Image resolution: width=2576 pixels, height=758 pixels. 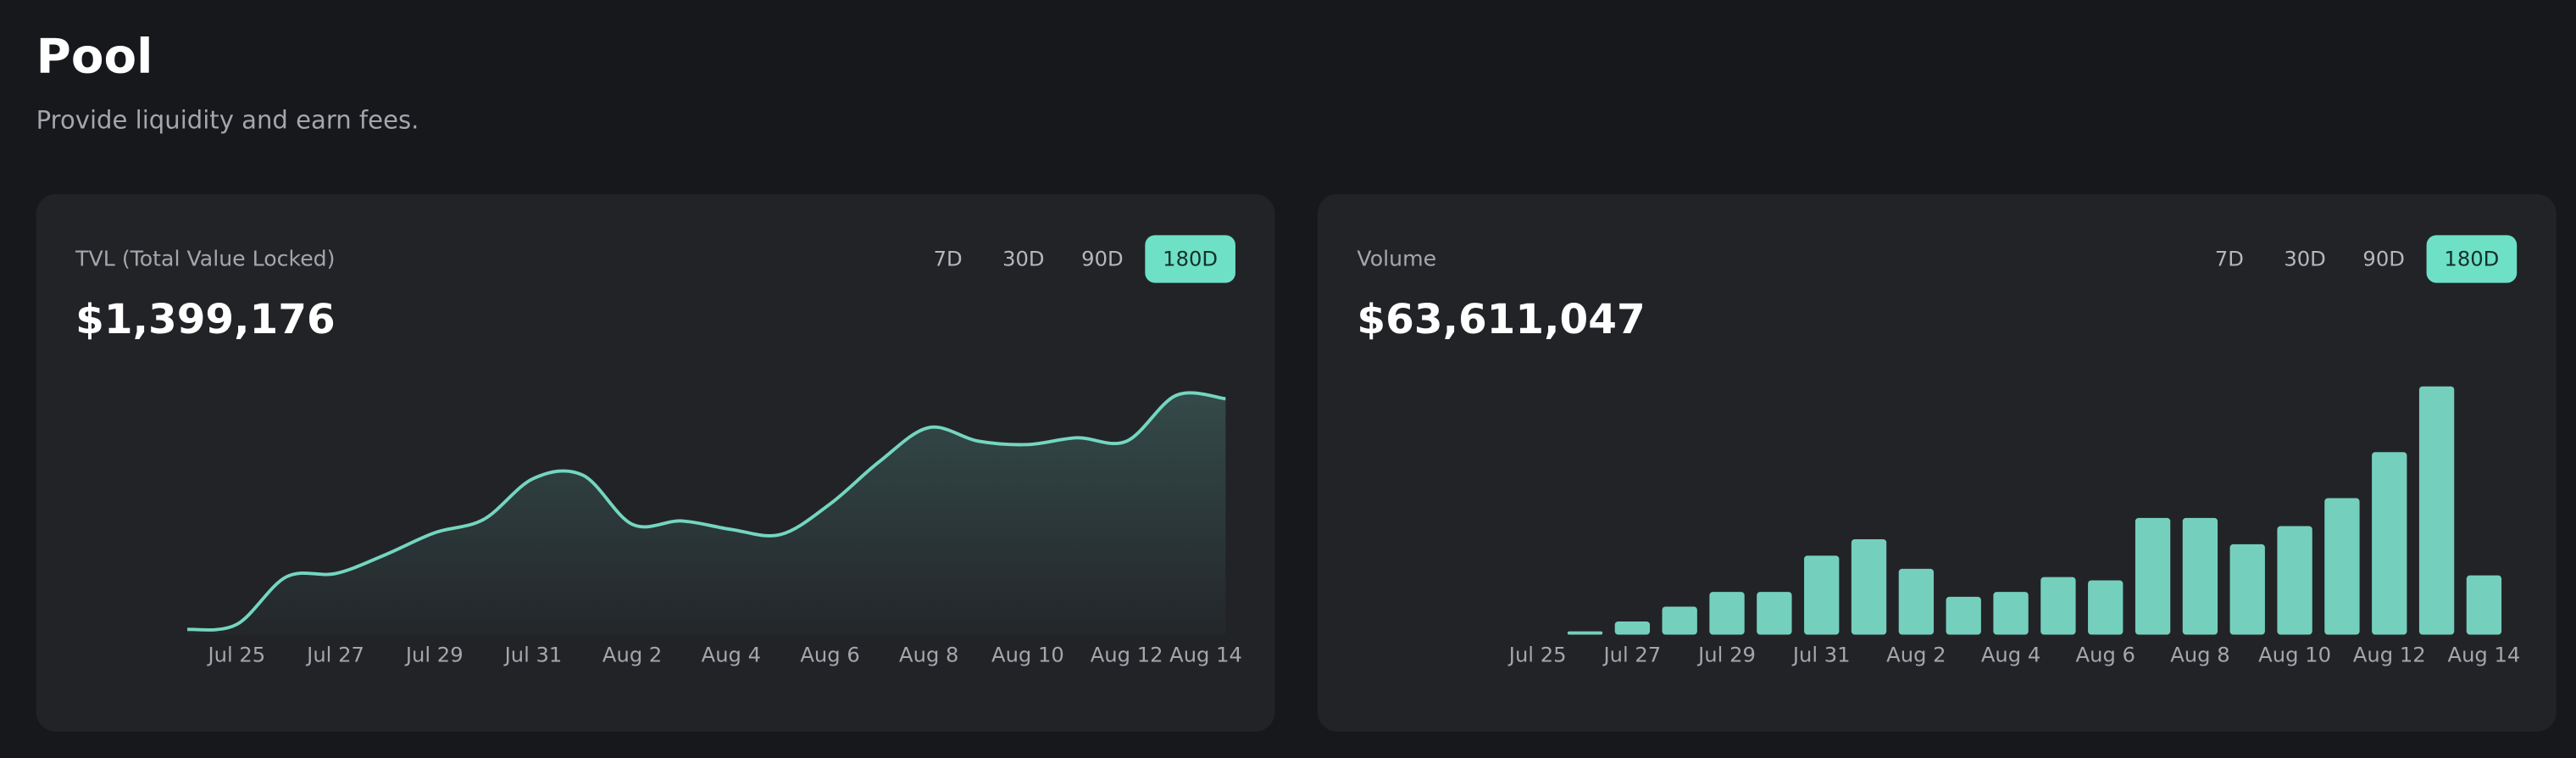 What do you see at coordinates (1501, 320) in the screenshot?
I see `card-value: $63,611,047` at bounding box center [1501, 320].